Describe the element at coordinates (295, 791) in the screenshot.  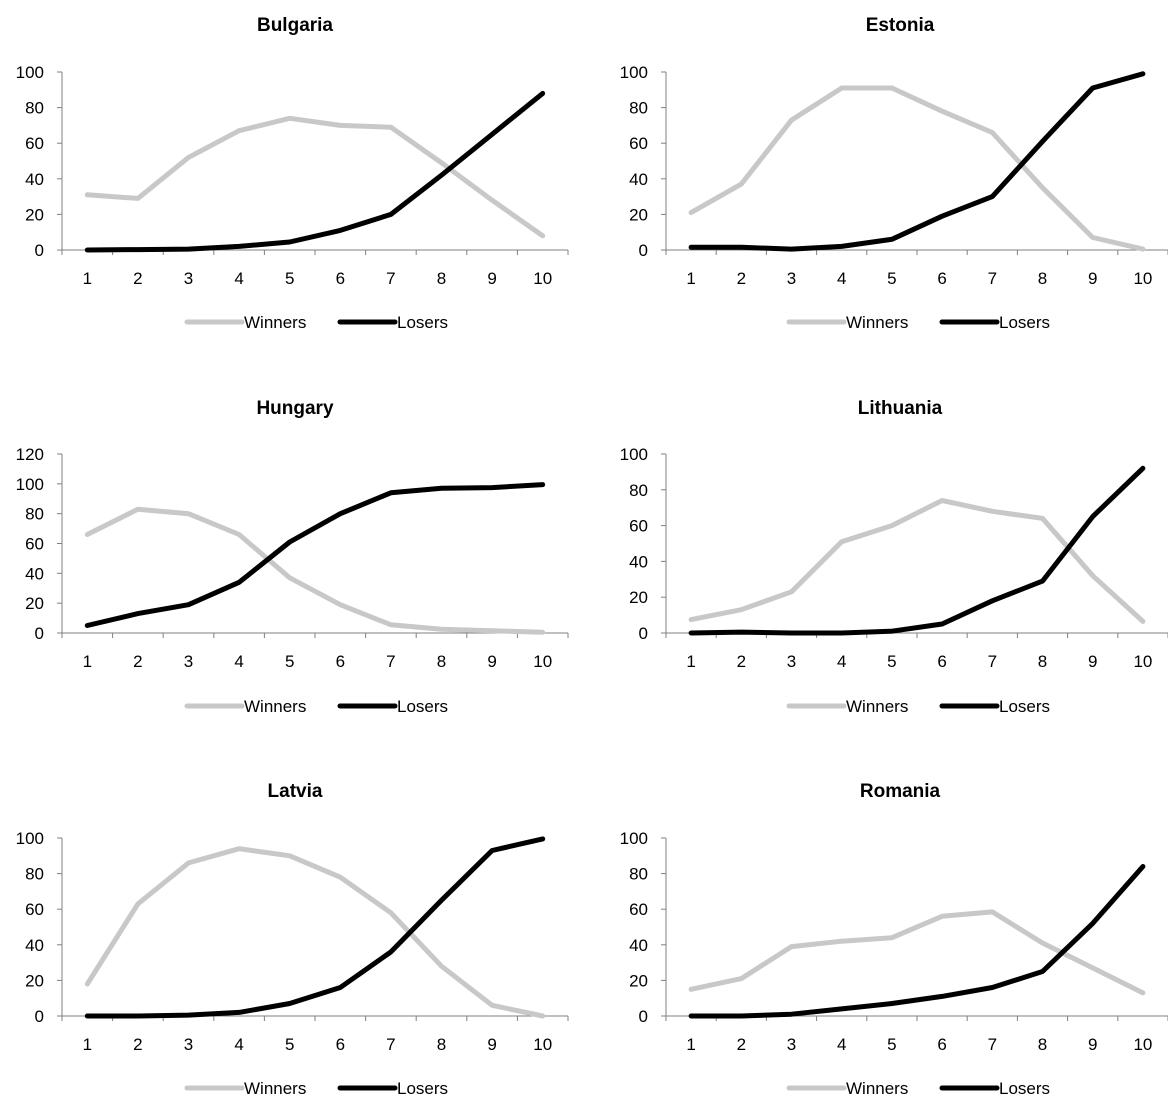
I see `chart-title: Latvia` at that location.